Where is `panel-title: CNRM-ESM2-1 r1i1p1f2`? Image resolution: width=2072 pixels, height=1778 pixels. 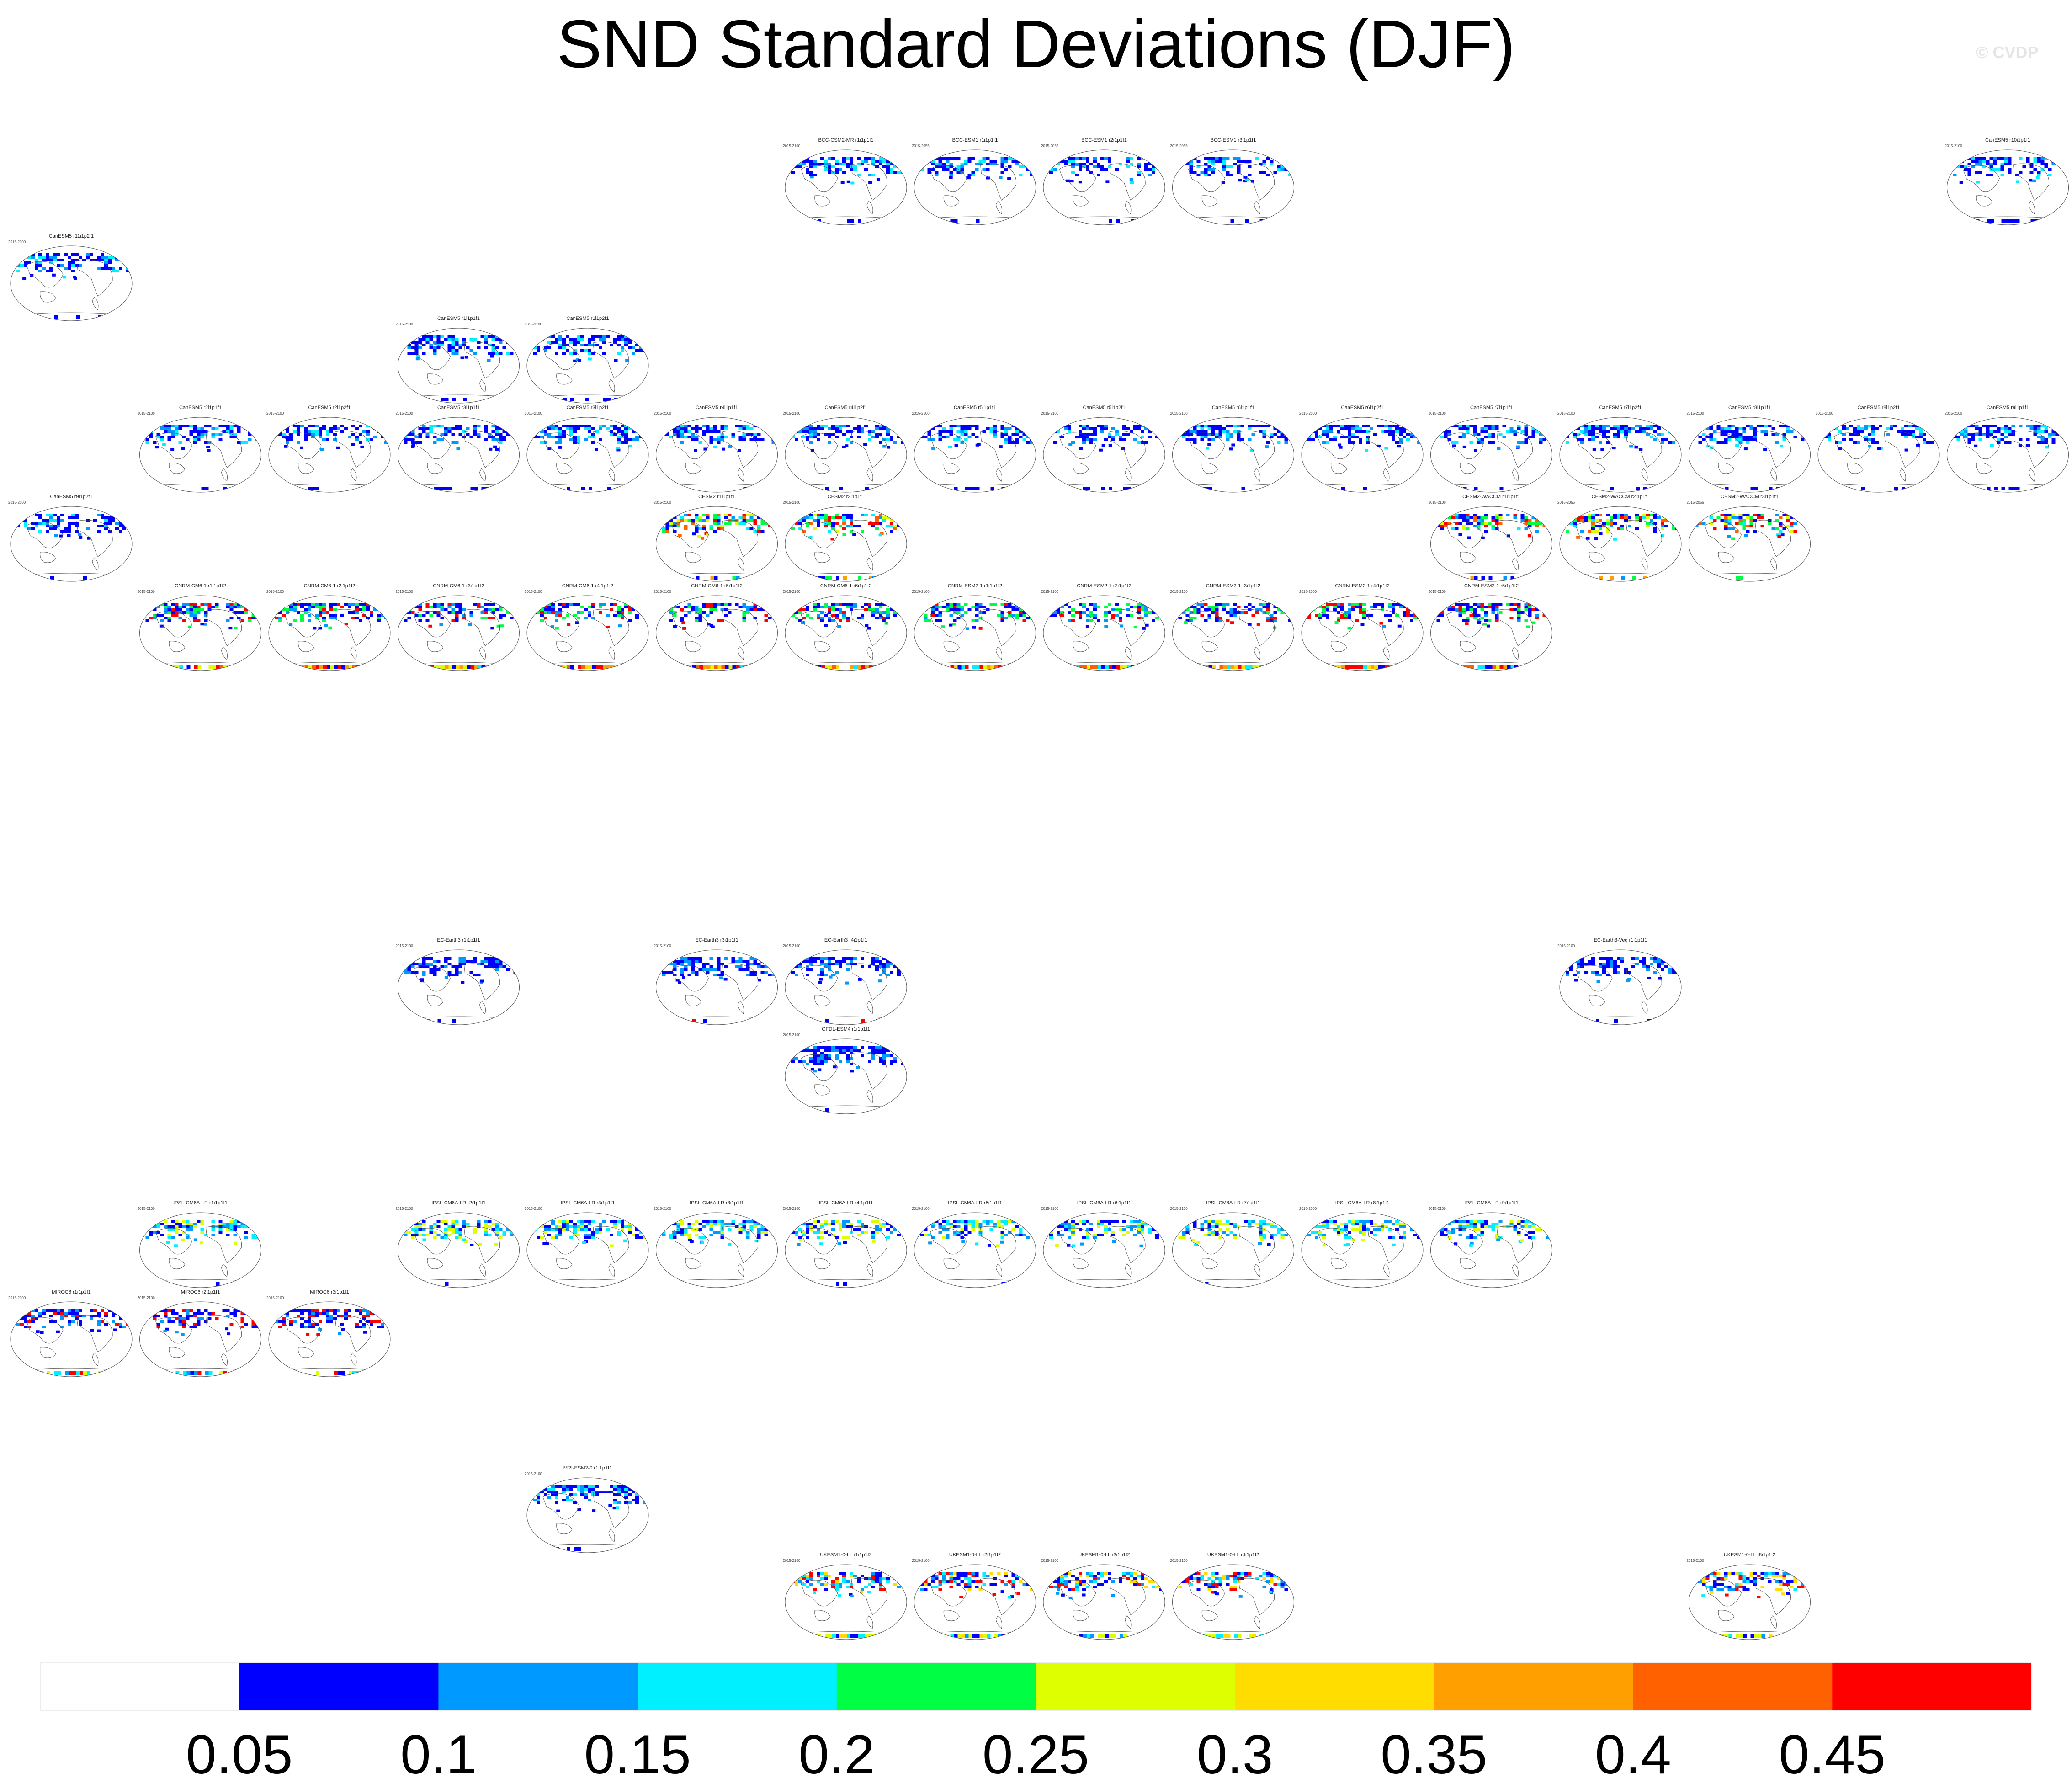 panel-title: CNRM-ESM2-1 r1i1p1f2 is located at coordinates (975, 586).